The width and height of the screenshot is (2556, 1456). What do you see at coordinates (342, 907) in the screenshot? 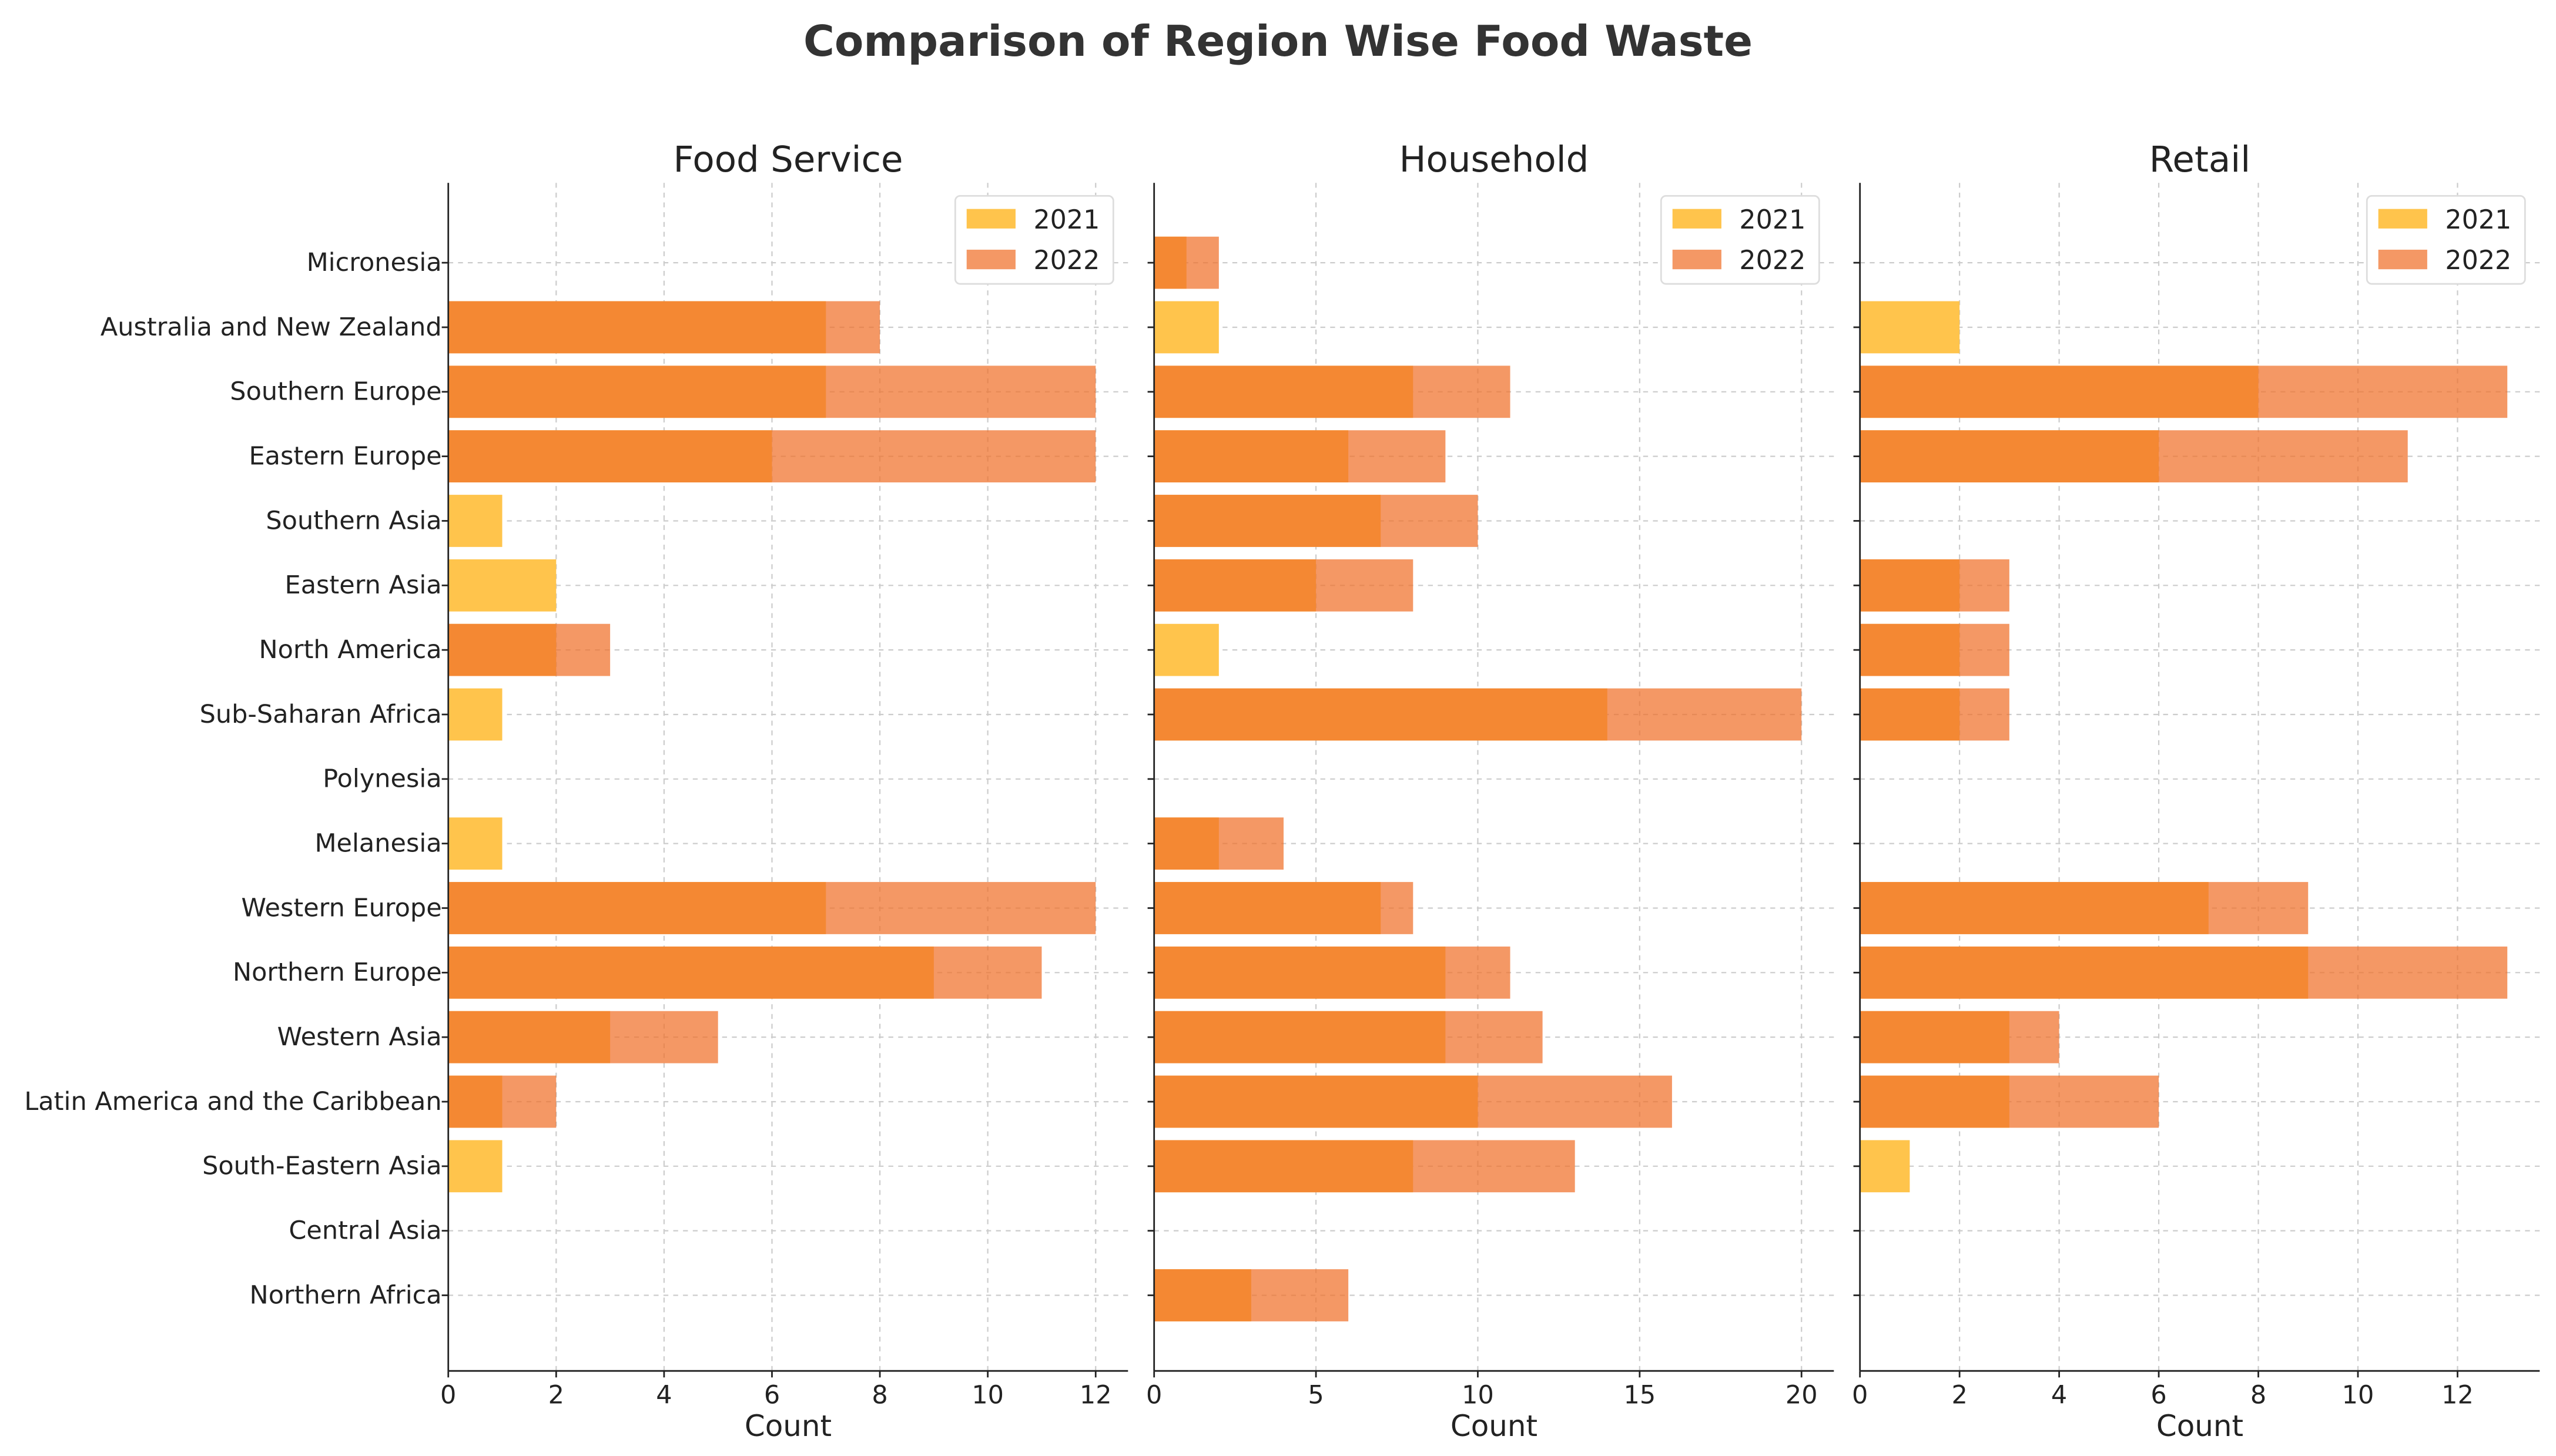
I see `y-tick-label: Western Europe` at bounding box center [342, 907].